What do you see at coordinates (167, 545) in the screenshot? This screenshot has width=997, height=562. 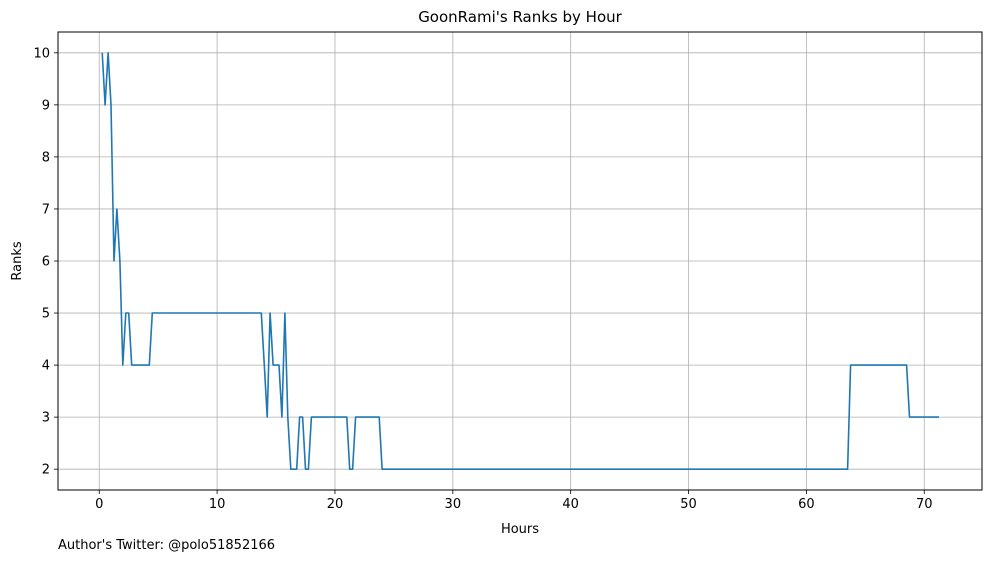 I see `author-twitter-note: Author's Twitter: @polo51852166` at bounding box center [167, 545].